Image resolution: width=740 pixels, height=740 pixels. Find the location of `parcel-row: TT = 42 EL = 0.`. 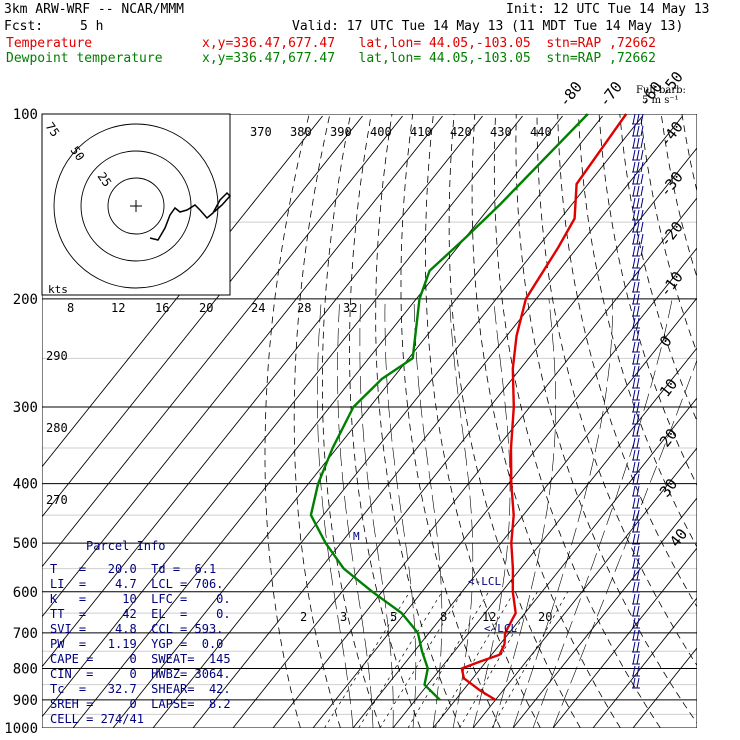

parcel-row: TT = 42 EL = 0. is located at coordinates (140, 614).